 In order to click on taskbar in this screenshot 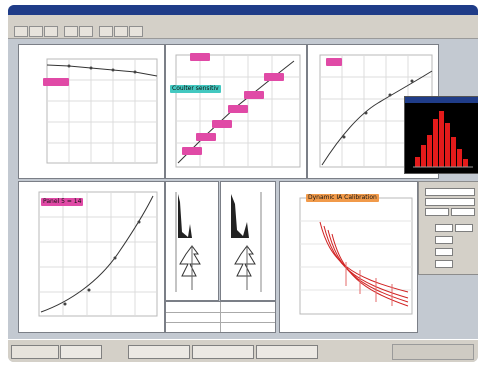, I will do `click(243, 350)`.